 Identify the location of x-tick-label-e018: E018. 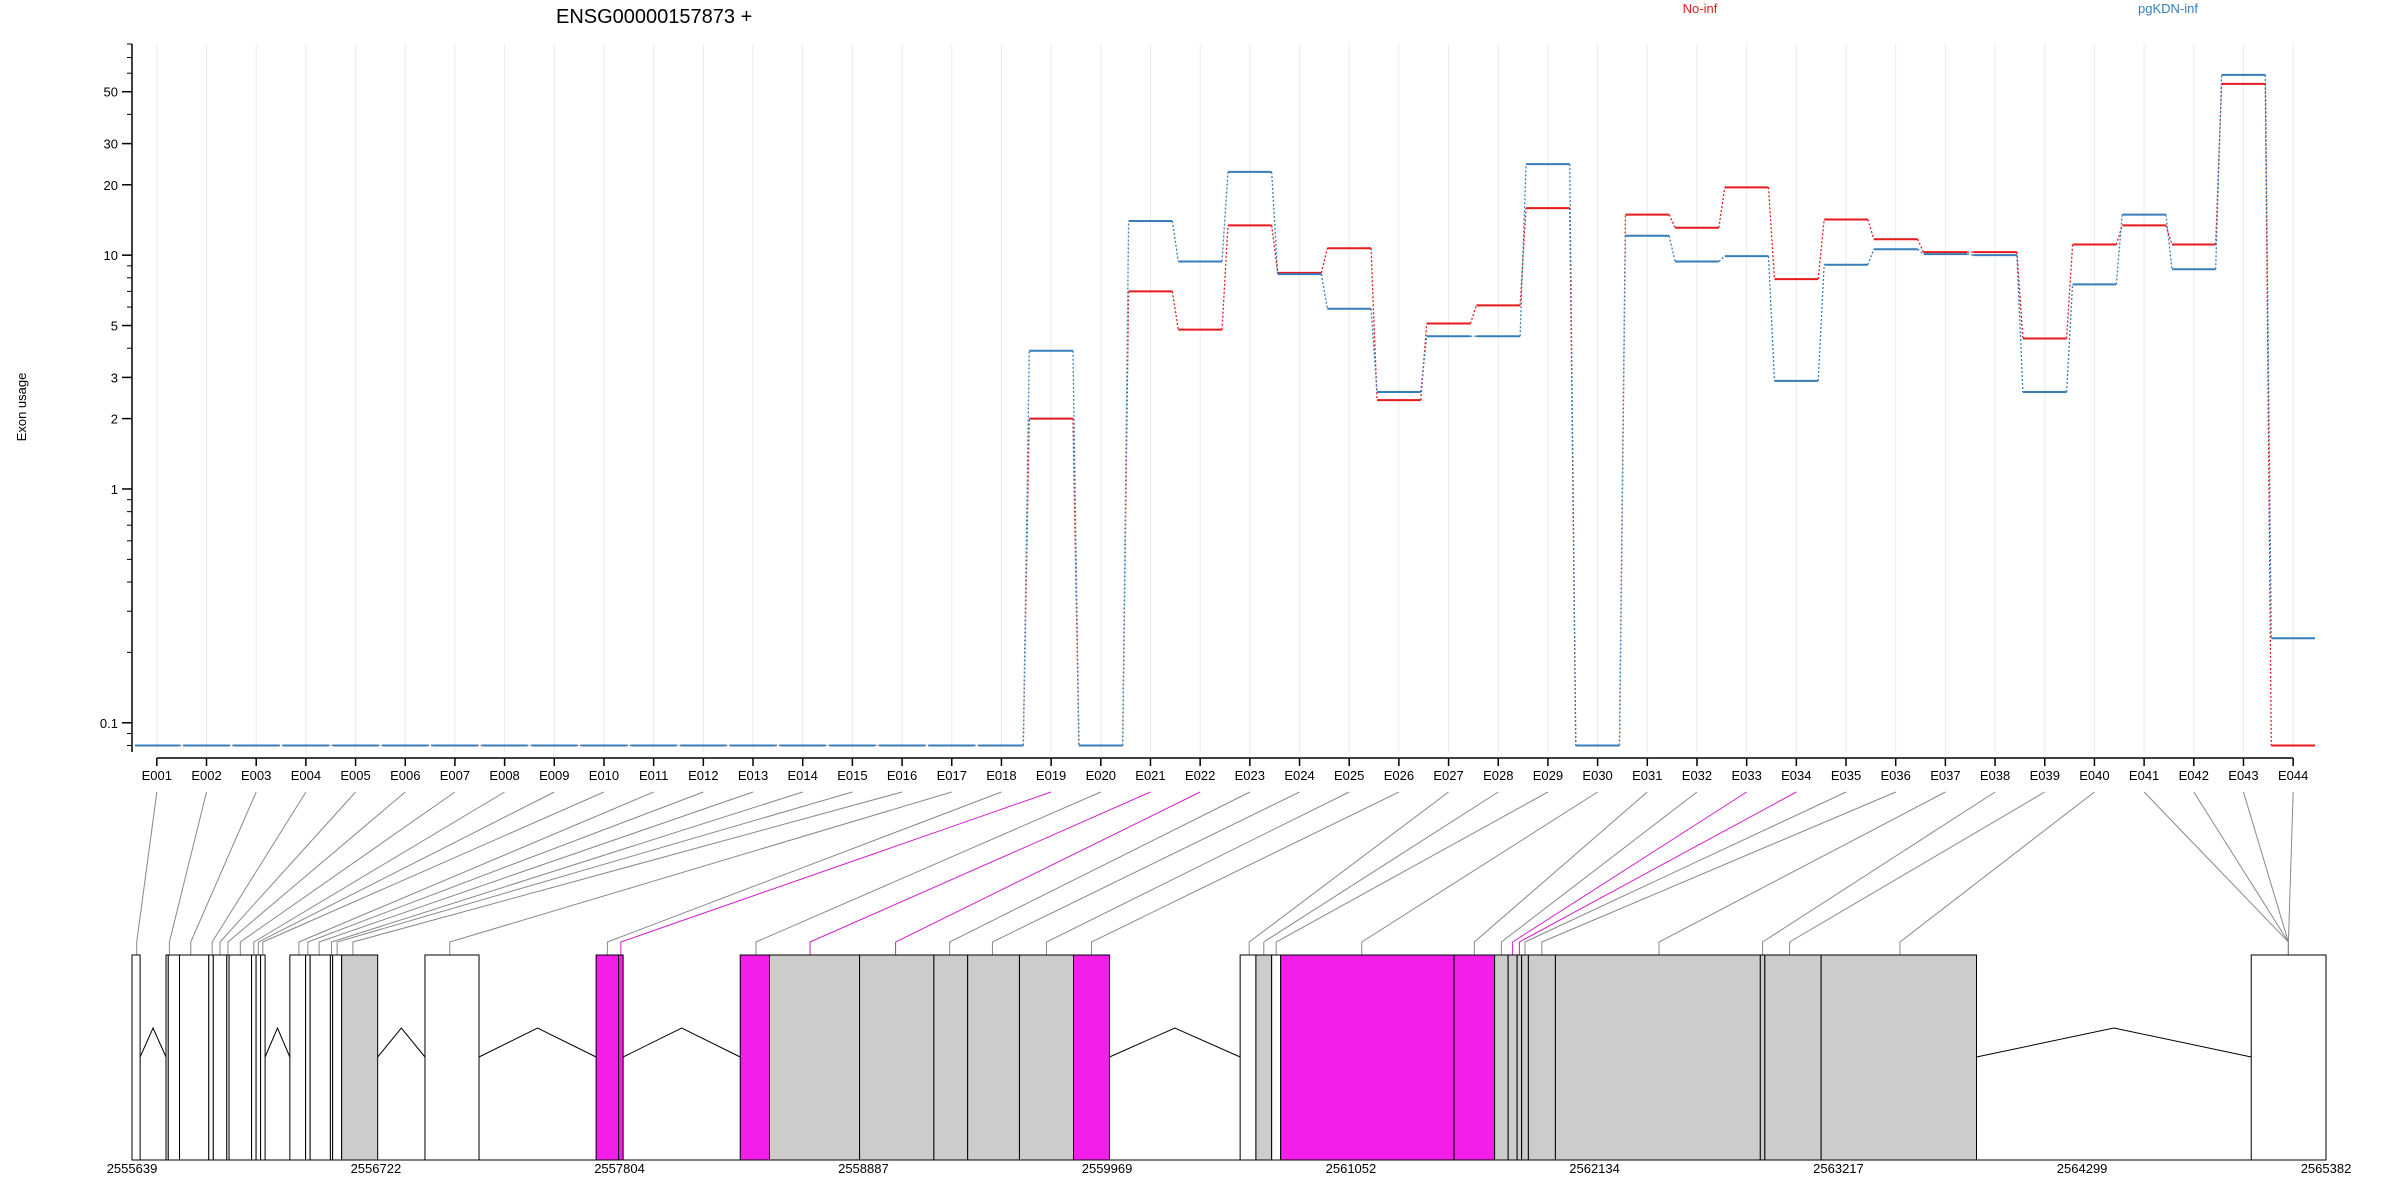
(1001, 775).